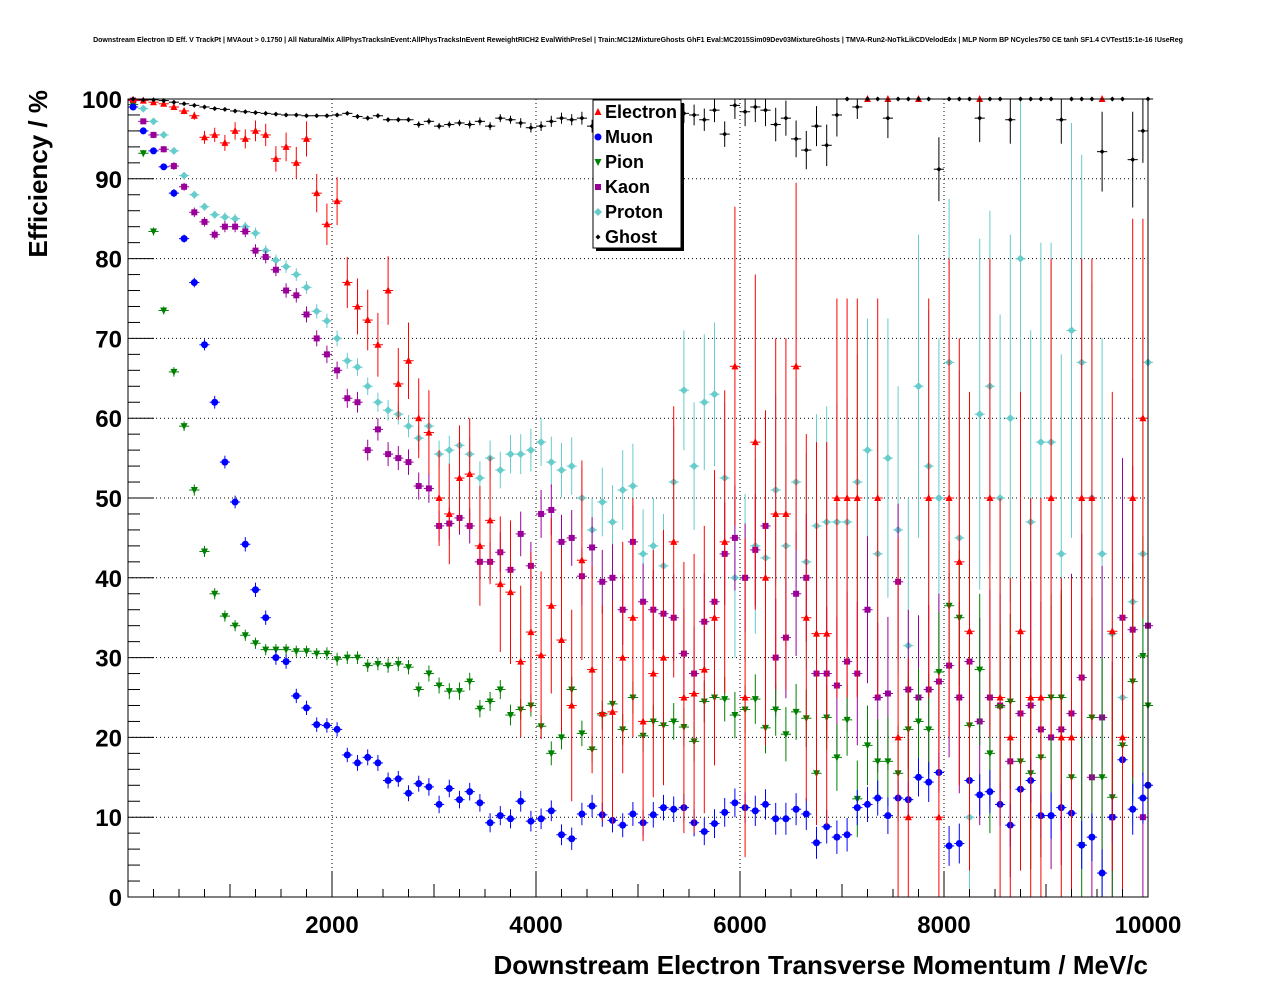  Describe the element at coordinates (108, 180) in the screenshot. I see `y-tick-label-9: 90` at that location.